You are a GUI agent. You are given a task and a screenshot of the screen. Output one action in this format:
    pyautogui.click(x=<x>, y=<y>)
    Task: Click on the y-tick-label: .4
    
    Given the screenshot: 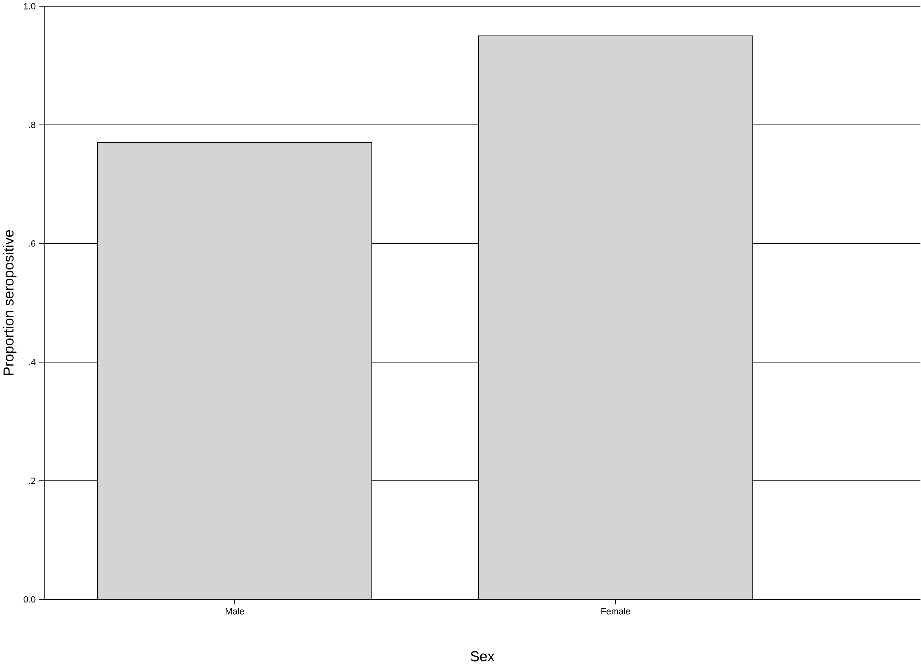 What is the action you would take?
    pyautogui.click(x=32, y=362)
    